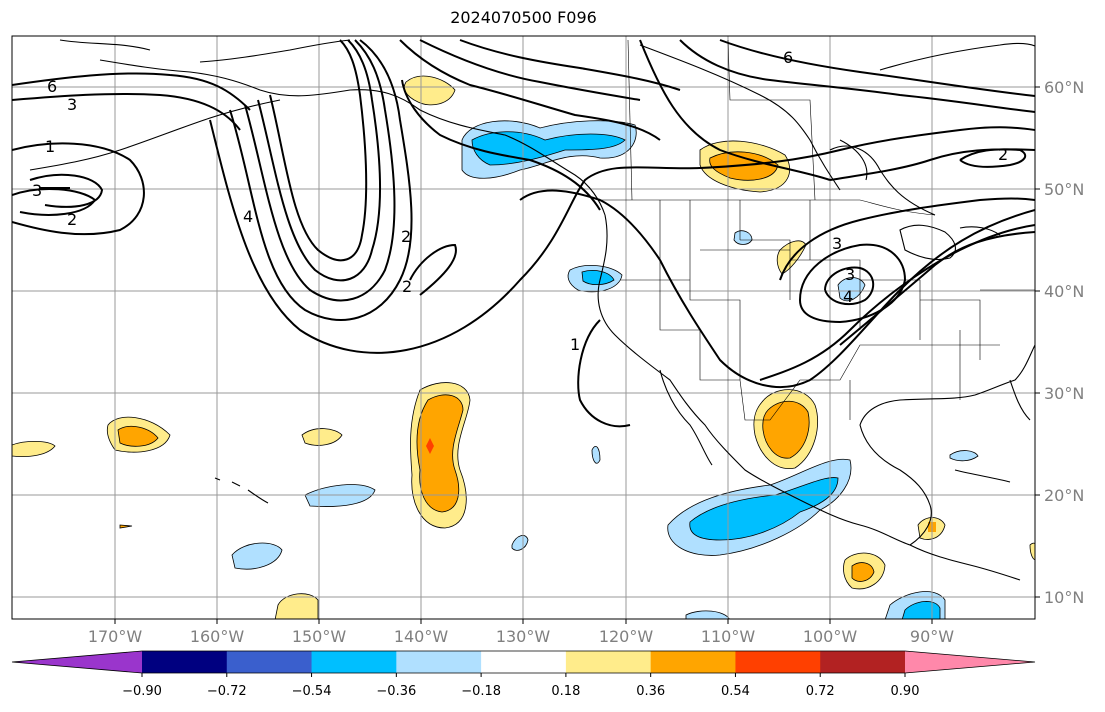  Describe the element at coordinates (626, 636) in the screenshot. I see `lon-label: 120°W` at that location.